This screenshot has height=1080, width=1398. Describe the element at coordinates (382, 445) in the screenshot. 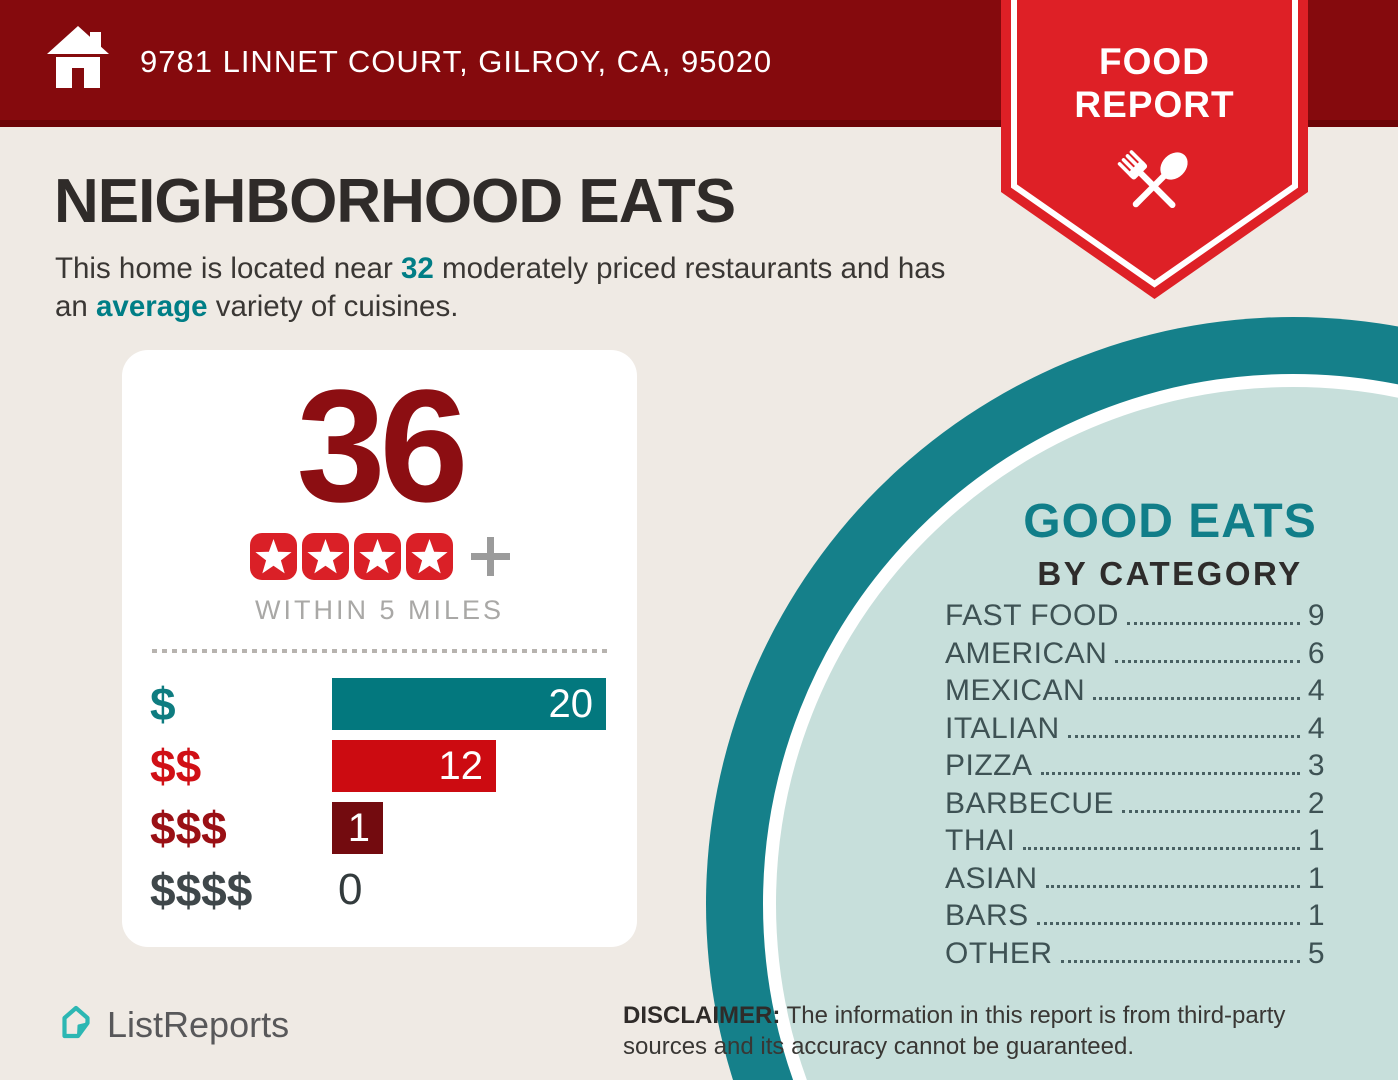

I see `total-restaurants: 36` at that location.